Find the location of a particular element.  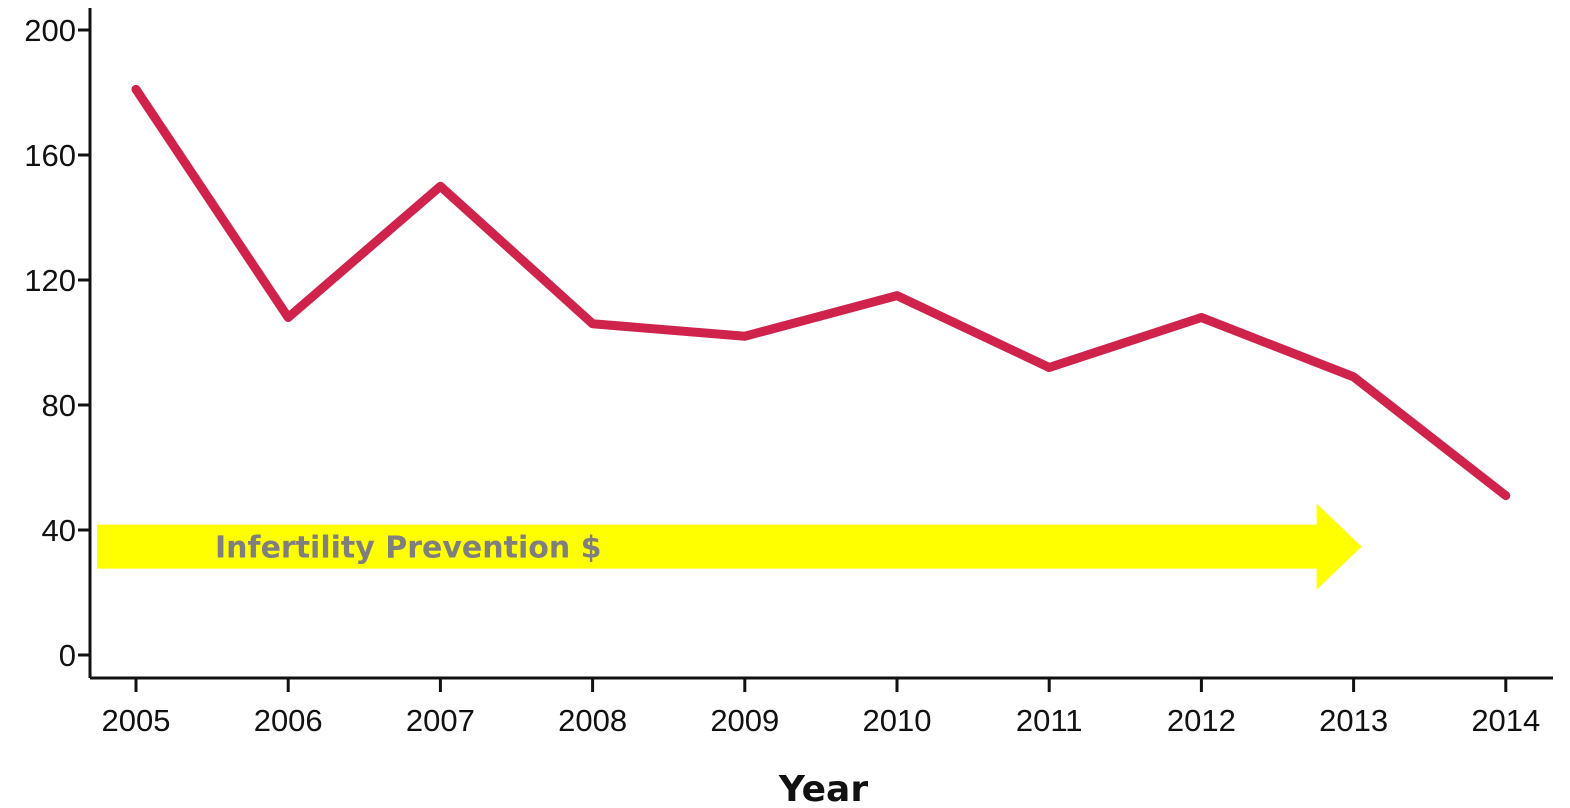

y-tick-label: 40 is located at coordinates (59, 530).